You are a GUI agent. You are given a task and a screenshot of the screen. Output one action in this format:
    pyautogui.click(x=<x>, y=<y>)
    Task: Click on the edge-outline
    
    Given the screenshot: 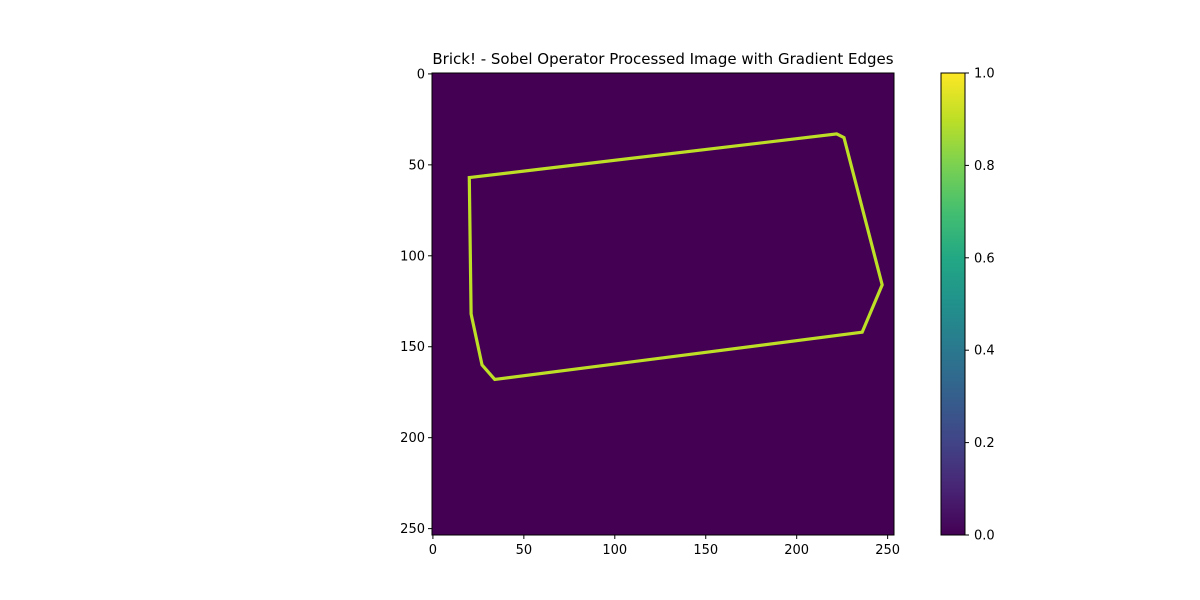 What is the action you would take?
    pyautogui.click(x=675, y=257)
    